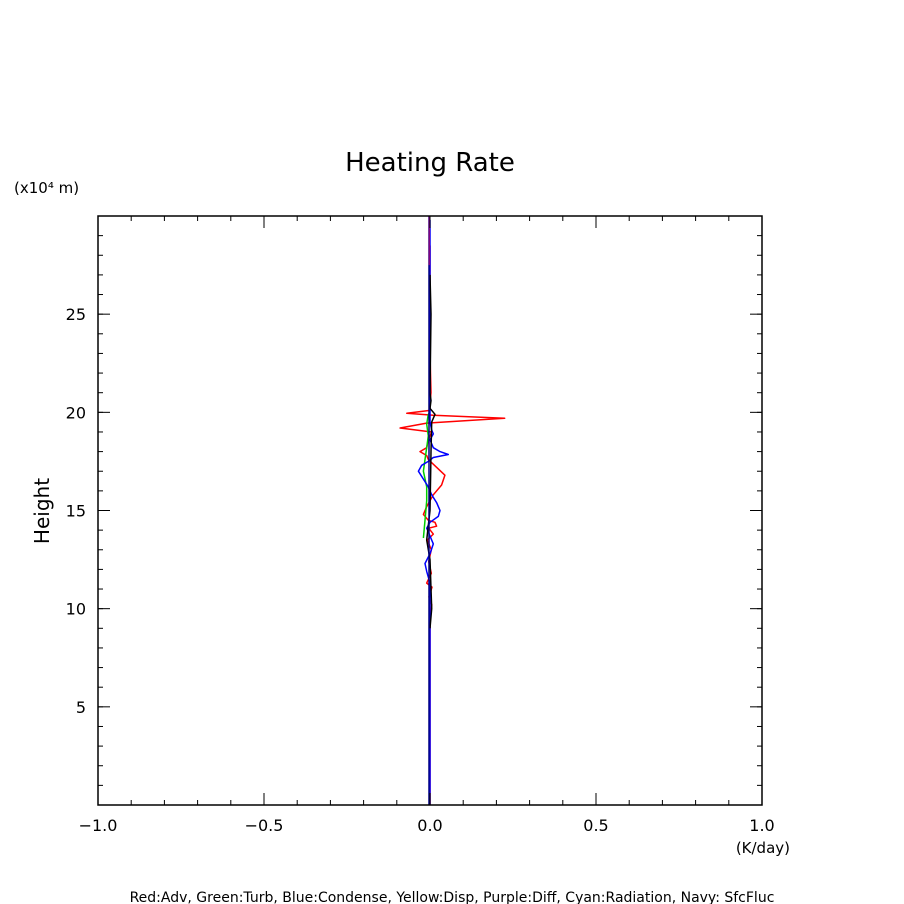 This screenshot has height=904, width=904. What do you see at coordinates (430, 163) in the screenshot?
I see `chart-title: Heating Rate` at bounding box center [430, 163].